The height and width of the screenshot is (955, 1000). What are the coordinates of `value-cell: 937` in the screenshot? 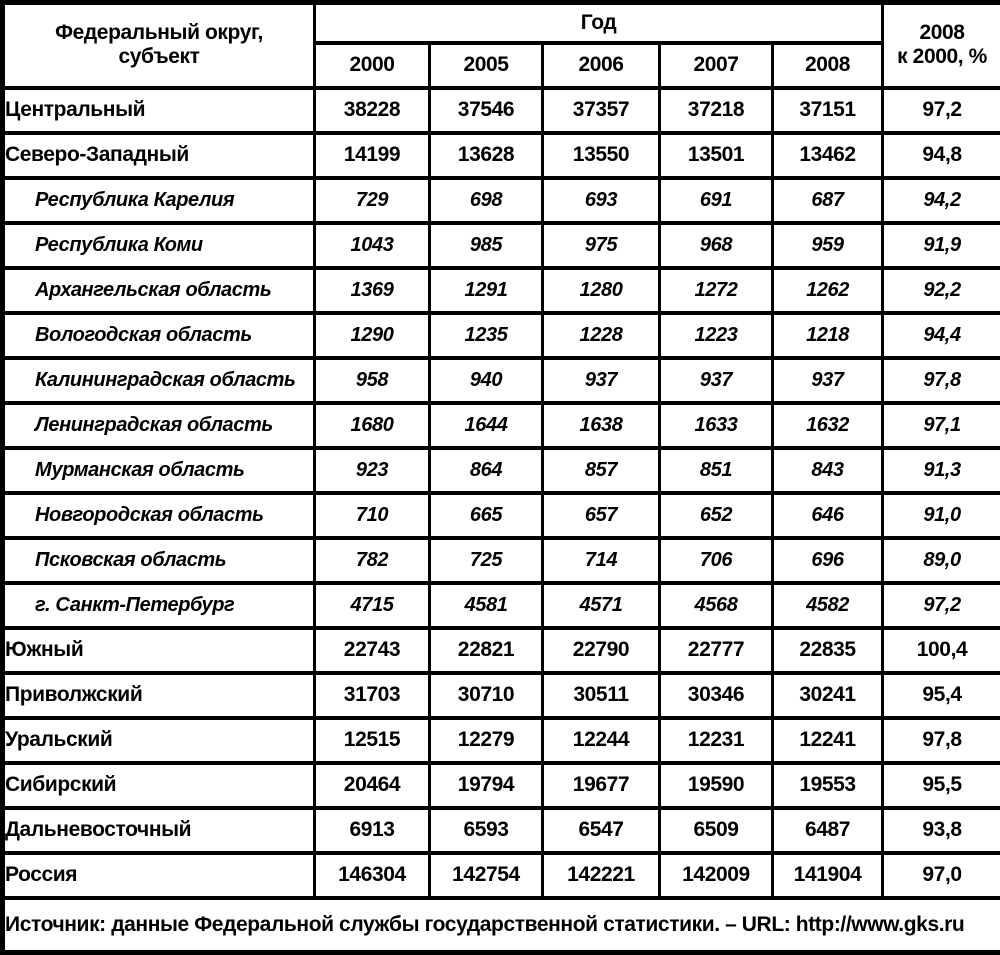 It's located at (601, 380).